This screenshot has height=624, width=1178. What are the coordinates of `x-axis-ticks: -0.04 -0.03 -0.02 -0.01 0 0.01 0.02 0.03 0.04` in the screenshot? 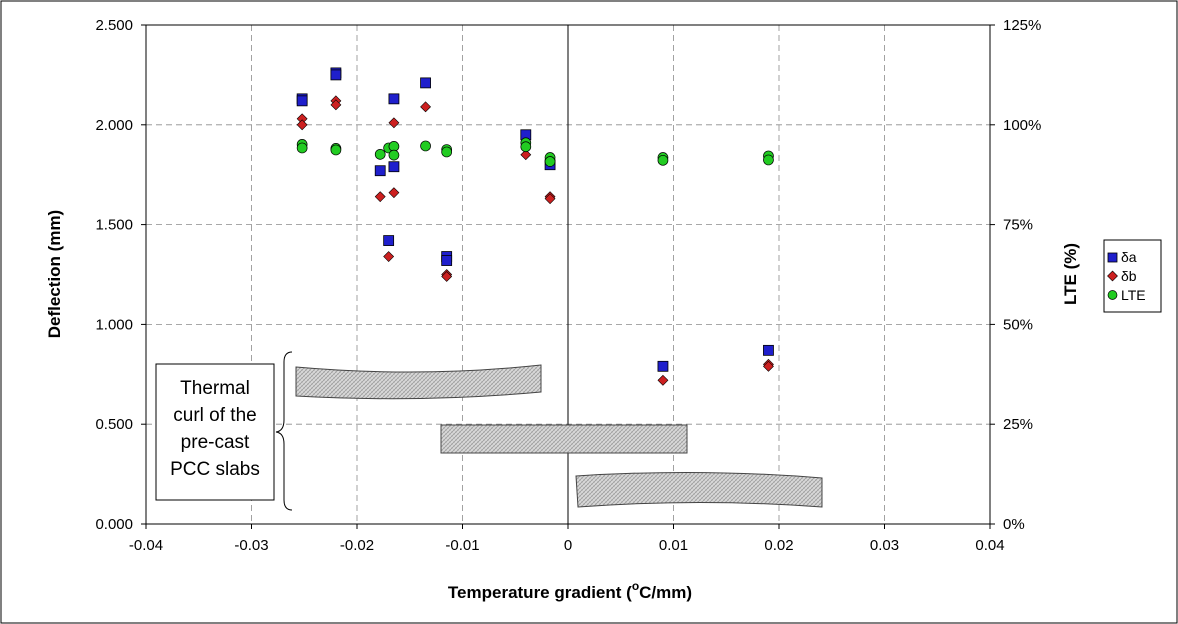 It's located at (567, 539).